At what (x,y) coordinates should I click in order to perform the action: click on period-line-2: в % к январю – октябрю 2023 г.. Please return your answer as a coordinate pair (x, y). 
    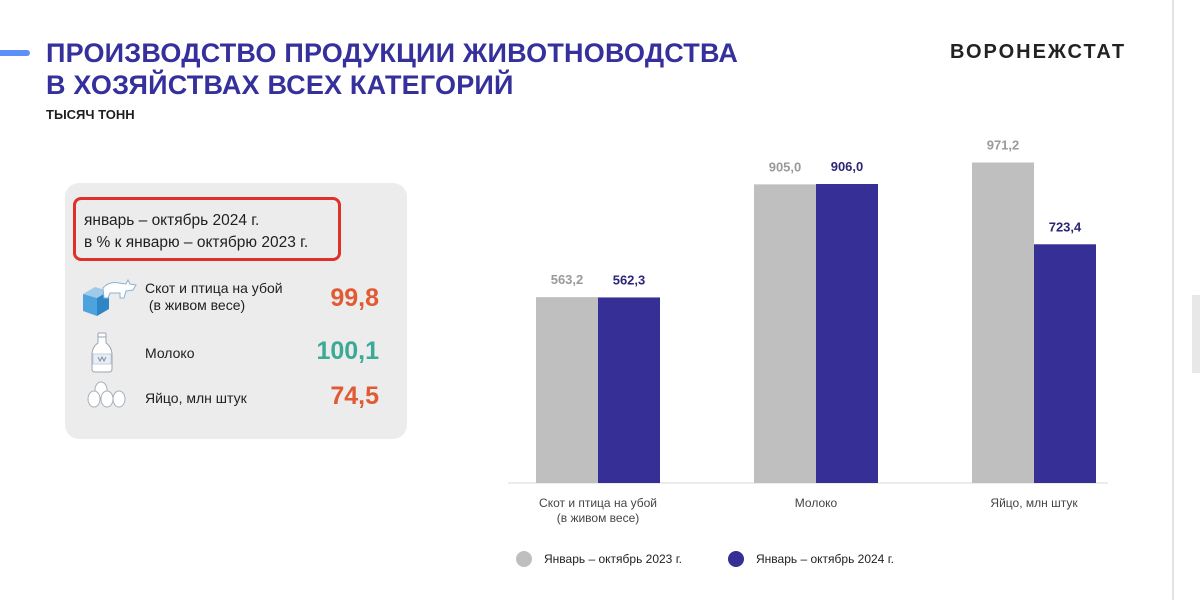
    Looking at the image, I should click on (196, 242).